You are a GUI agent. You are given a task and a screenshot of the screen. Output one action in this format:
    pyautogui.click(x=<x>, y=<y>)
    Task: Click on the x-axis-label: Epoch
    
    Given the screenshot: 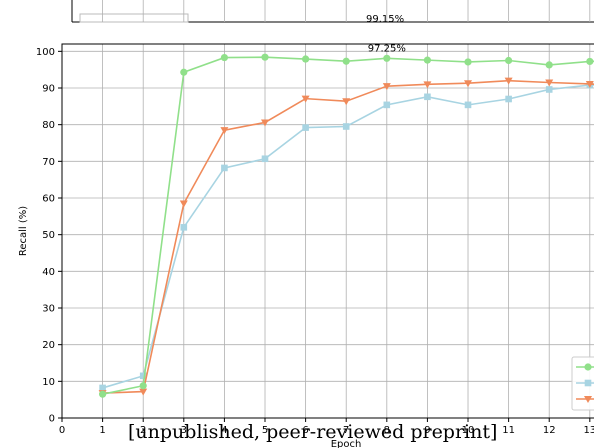 What is the action you would take?
    pyautogui.click(x=346, y=443)
    